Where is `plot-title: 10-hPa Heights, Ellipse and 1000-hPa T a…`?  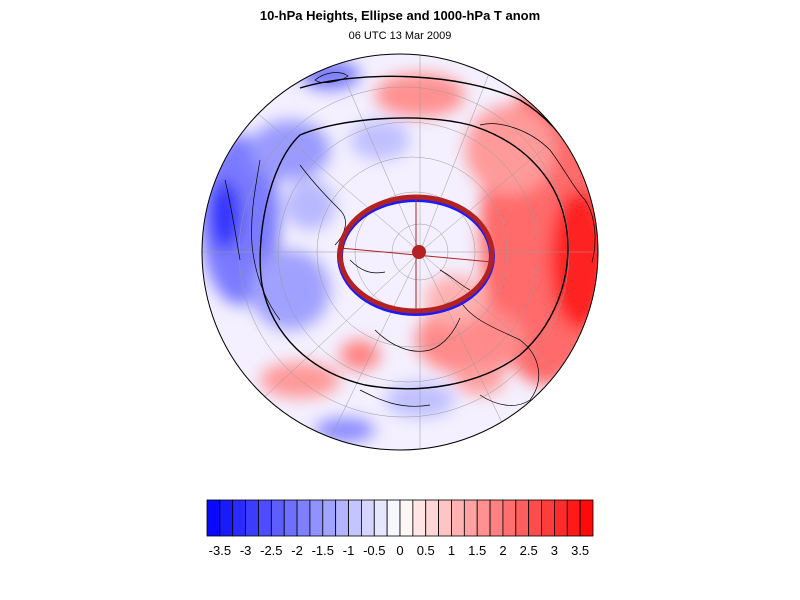 plot-title: 10-hPa Heights, Ellipse and 1000-hPa T a… is located at coordinates (400, 15).